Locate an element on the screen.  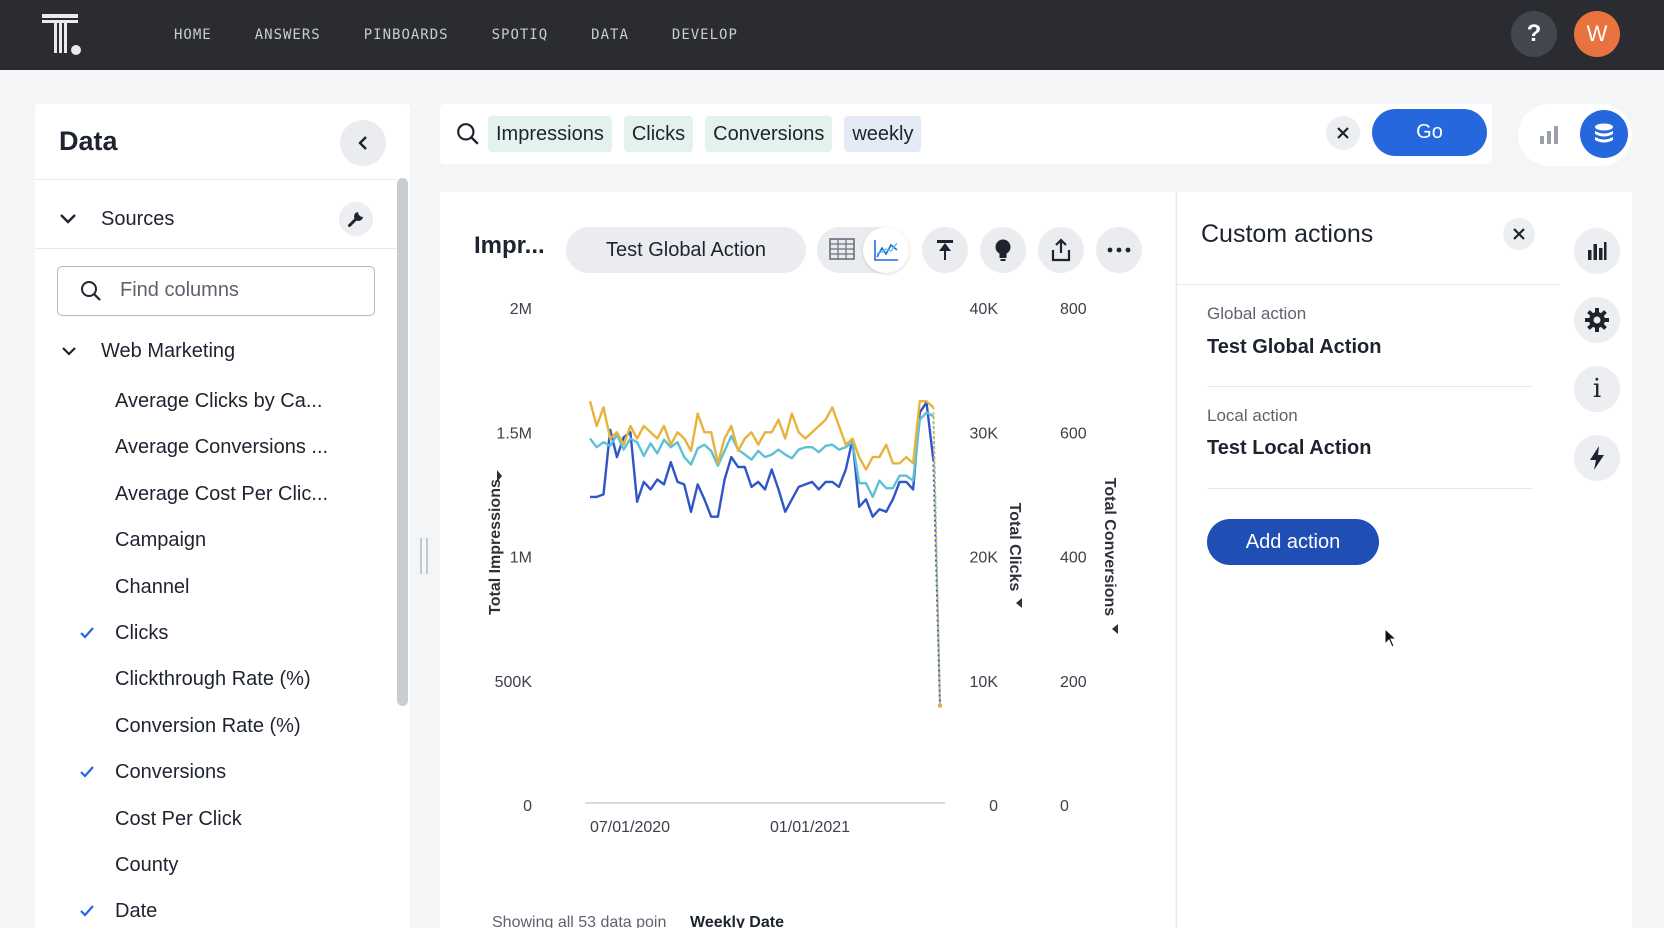
data-panel-title: Data is located at coordinates (88, 141).